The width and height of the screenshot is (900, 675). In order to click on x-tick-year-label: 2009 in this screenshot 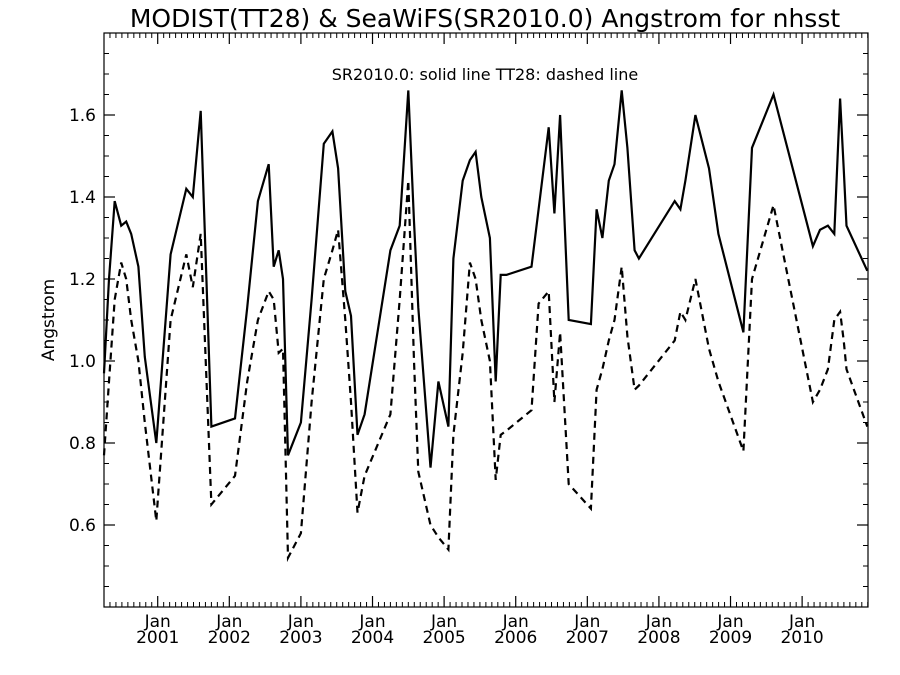, I will do `click(730, 638)`.